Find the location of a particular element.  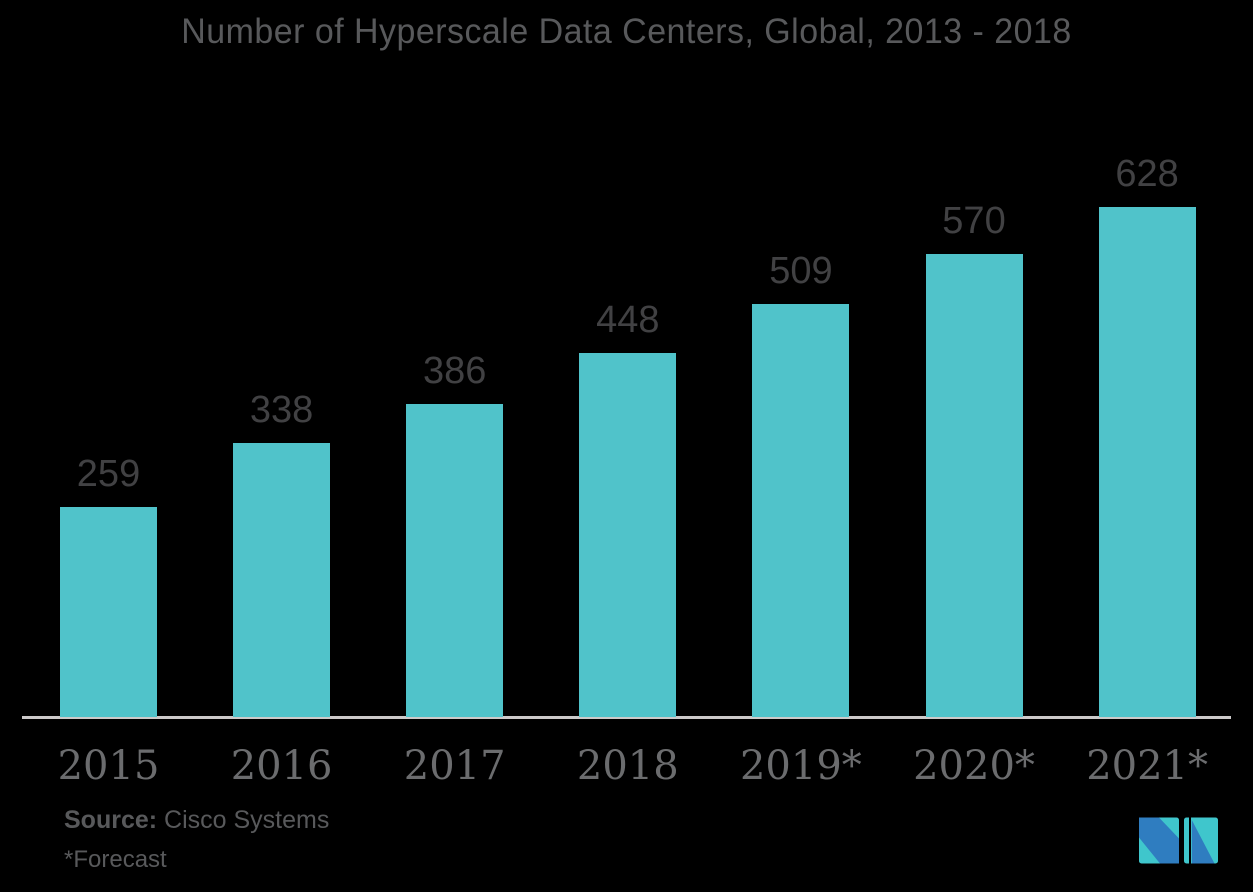

x-axis-label: 2015 is located at coordinates (108, 766).